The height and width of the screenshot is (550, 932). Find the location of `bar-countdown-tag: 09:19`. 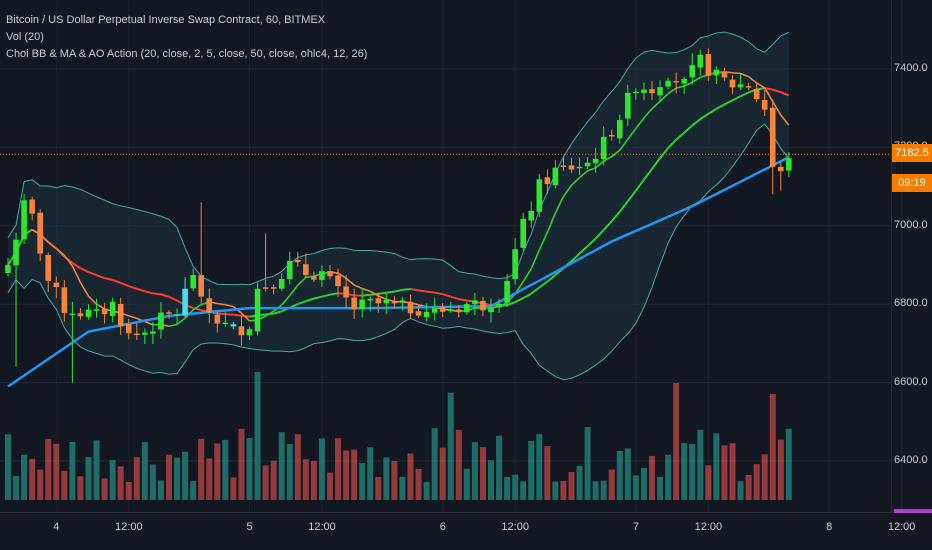

bar-countdown-tag: 09:19 is located at coordinates (912, 183).